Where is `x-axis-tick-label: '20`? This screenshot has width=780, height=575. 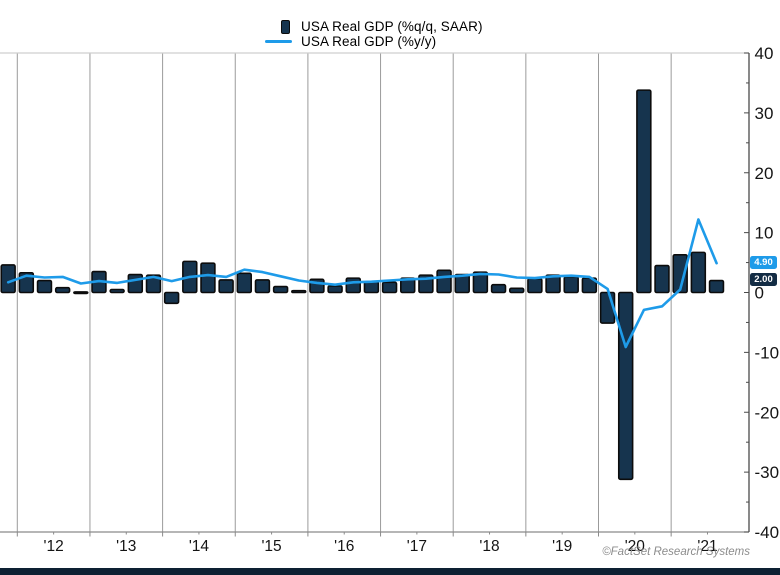
x-axis-tick-label: '20 is located at coordinates (635, 546).